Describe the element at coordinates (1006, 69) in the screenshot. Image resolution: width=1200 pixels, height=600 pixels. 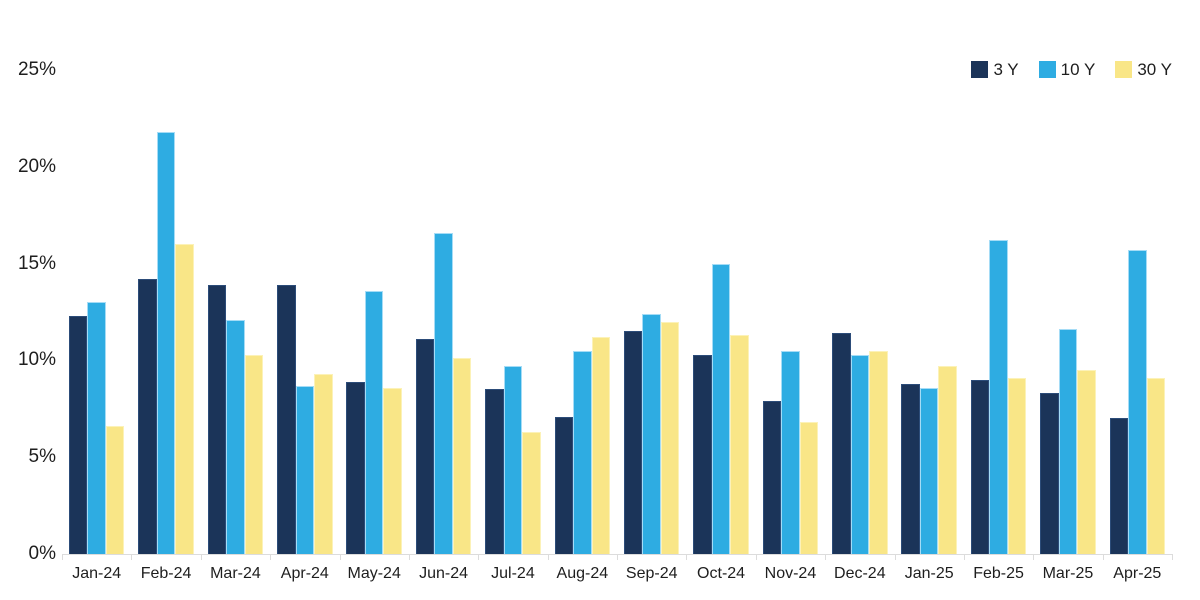
I see `legend-label-3-y: 3 Y` at that location.